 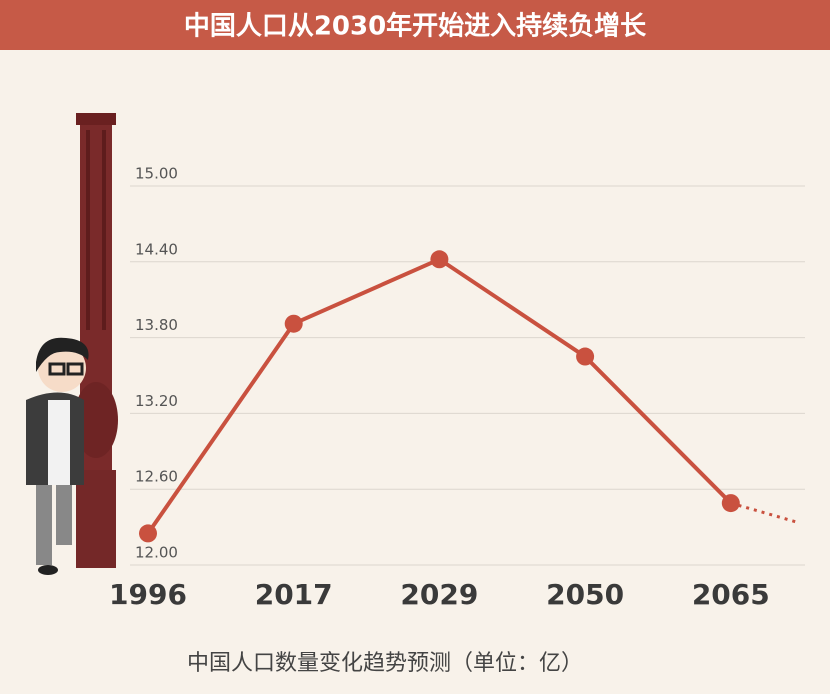 I want to click on chart-title: 中国人口从2030年开始进入持续负增长, so click(x=415, y=26).